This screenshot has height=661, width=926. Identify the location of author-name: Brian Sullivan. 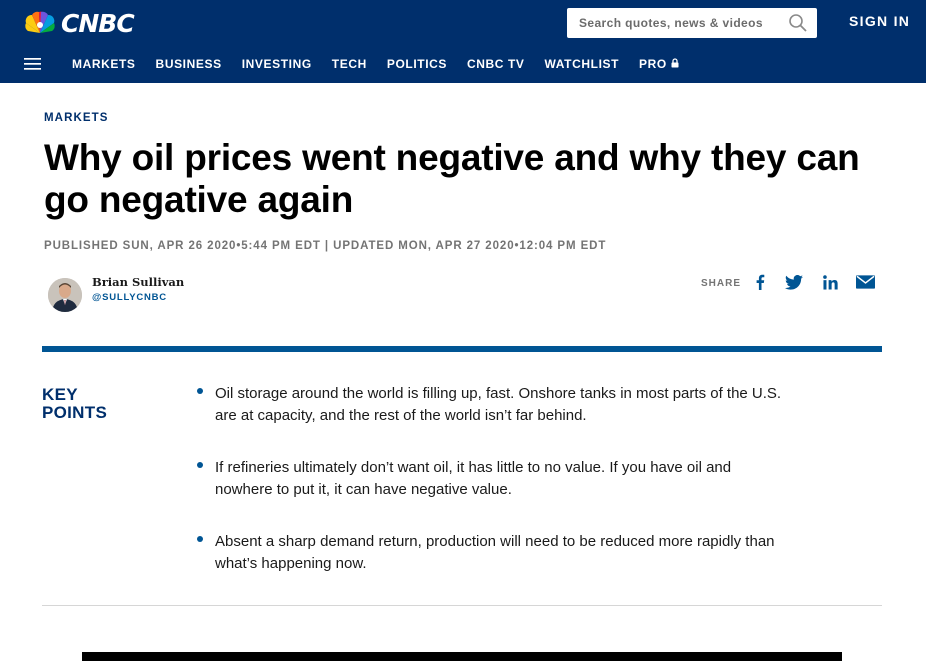
(138, 282).